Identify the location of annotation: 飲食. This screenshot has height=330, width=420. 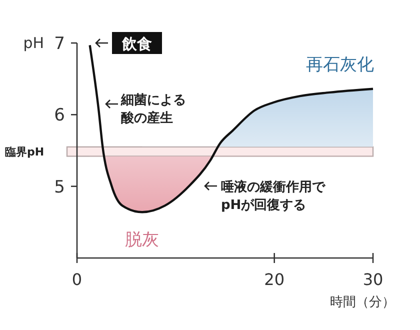
(136, 44).